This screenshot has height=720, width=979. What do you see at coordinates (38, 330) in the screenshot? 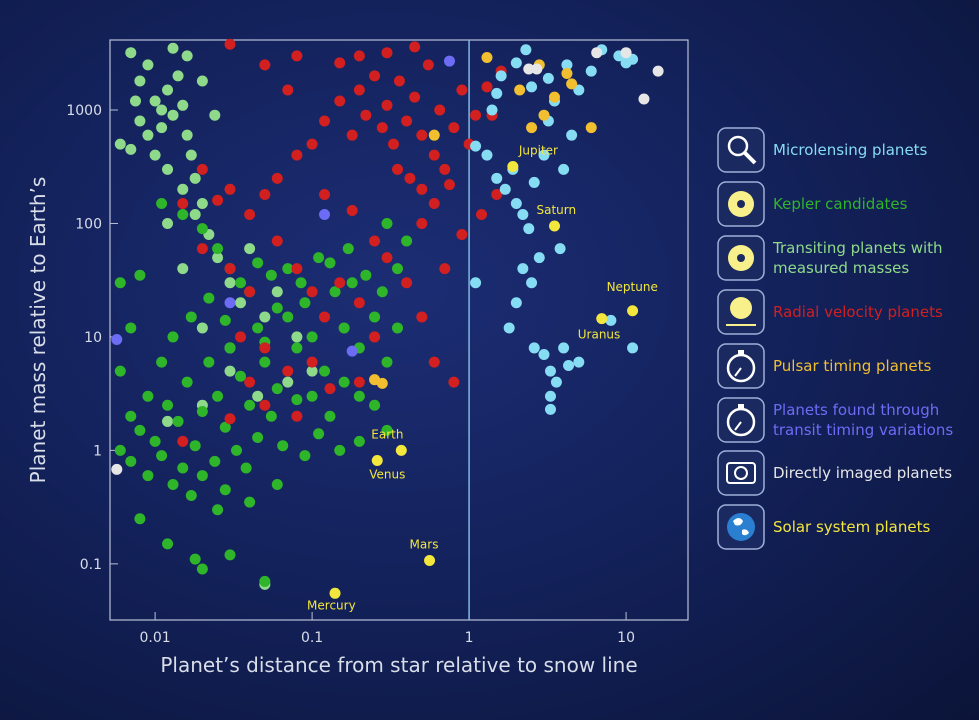
I see `y-axis-label: Planet mass relative to Earth’s` at bounding box center [38, 330].